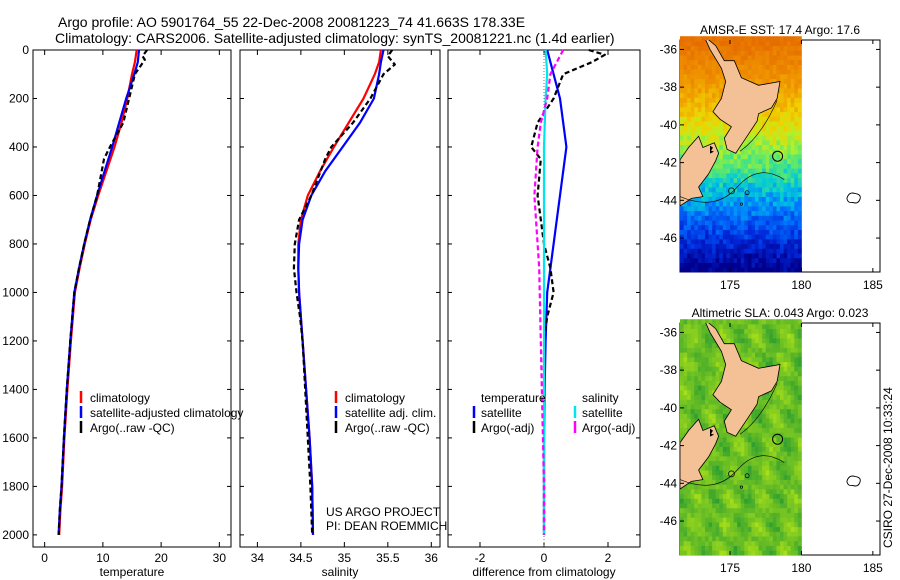  What do you see at coordinates (853, 481) in the screenshot?
I see `chatham-islands` at bounding box center [853, 481].